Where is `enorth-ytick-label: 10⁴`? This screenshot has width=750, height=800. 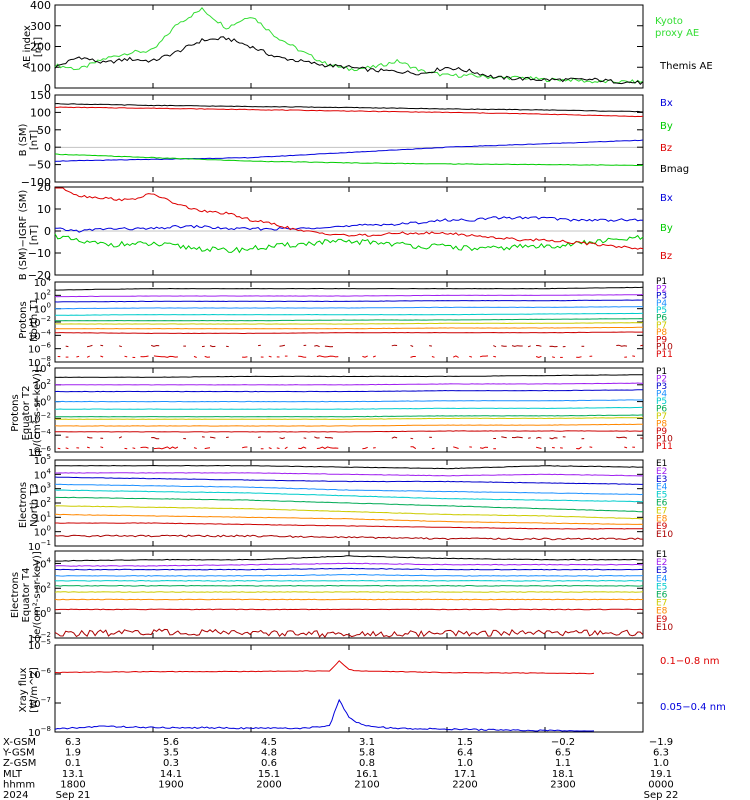 enorth-ytick-label: 10⁴ is located at coordinates (43, 474).